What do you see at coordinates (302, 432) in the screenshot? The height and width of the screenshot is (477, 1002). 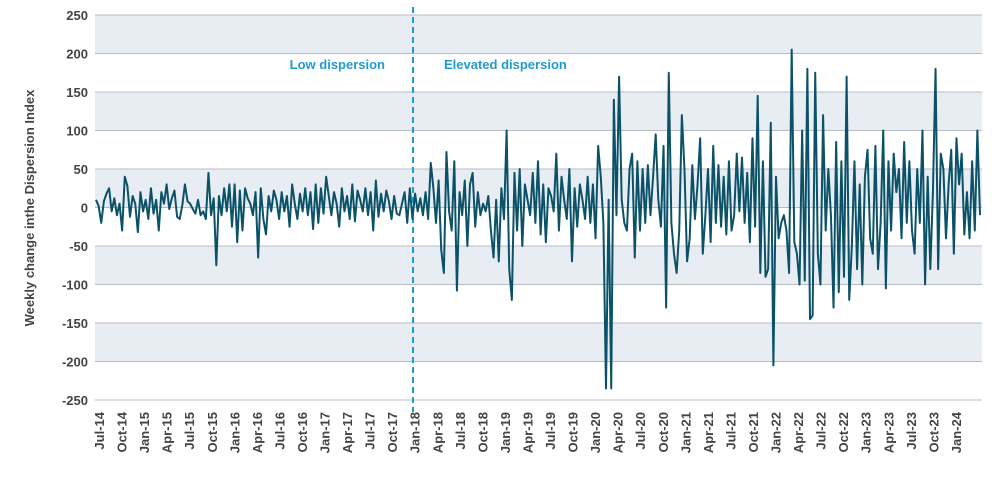 I see `x-tick-label: Oct-16` at bounding box center [302, 432].